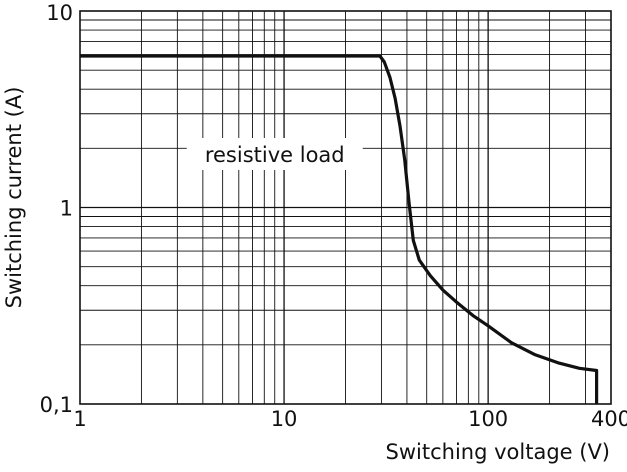 The image size is (627, 472). What do you see at coordinates (56, 405) in the screenshot?
I see `y-tick-label: 0,1` at bounding box center [56, 405].